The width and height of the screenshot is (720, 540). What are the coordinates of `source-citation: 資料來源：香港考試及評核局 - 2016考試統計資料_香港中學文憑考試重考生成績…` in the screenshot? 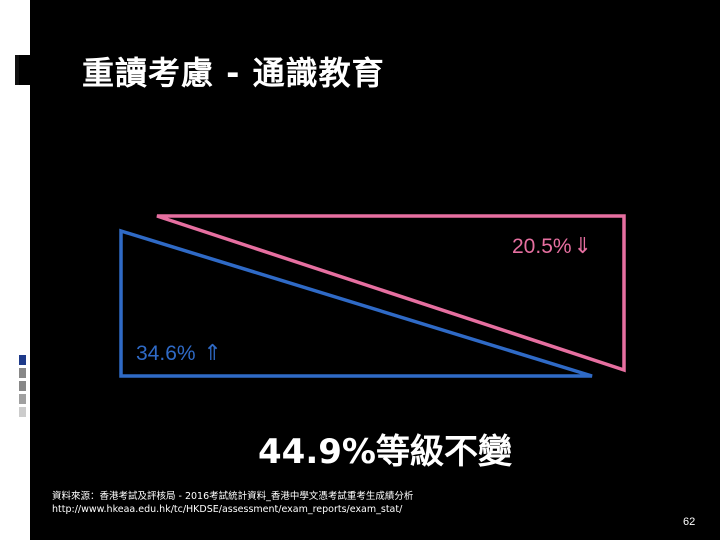 It's located at (232, 503).